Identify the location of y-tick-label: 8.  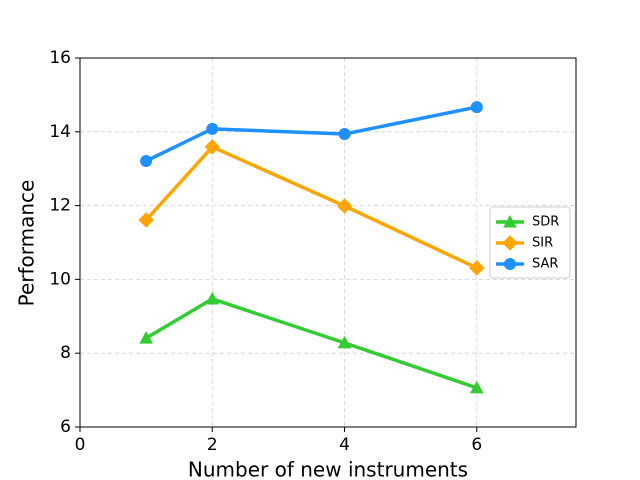
(65, 353).